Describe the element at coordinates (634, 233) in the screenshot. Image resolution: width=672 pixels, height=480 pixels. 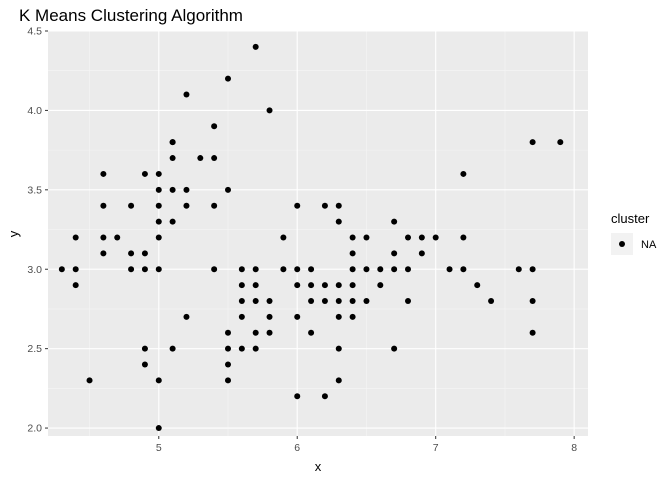
I see `legend: cluster NA` at that location.